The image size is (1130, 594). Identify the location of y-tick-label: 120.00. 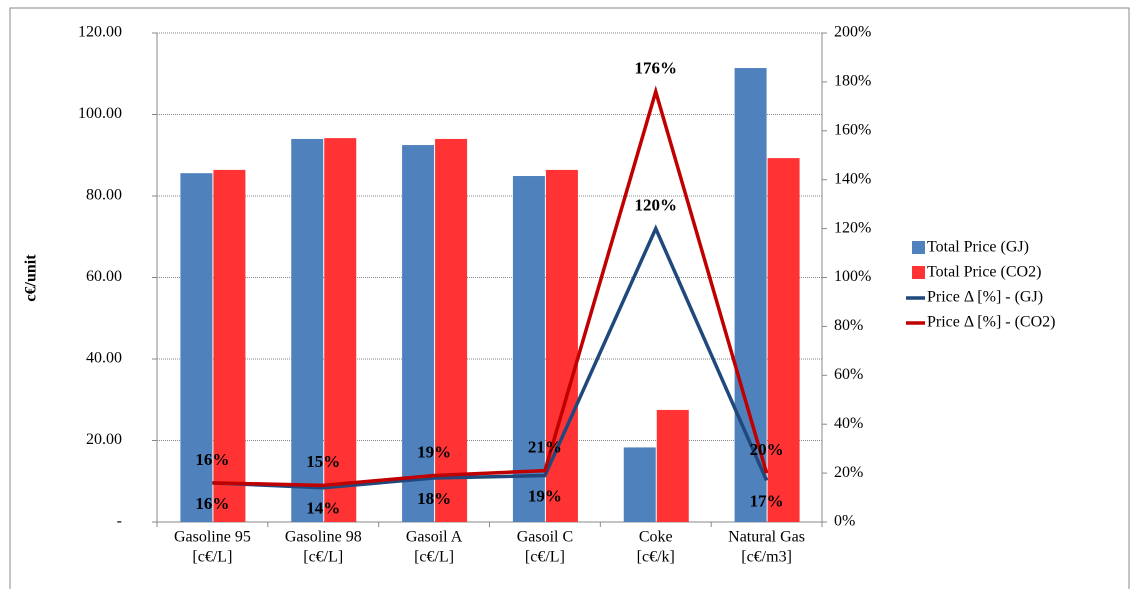
(100, 32).